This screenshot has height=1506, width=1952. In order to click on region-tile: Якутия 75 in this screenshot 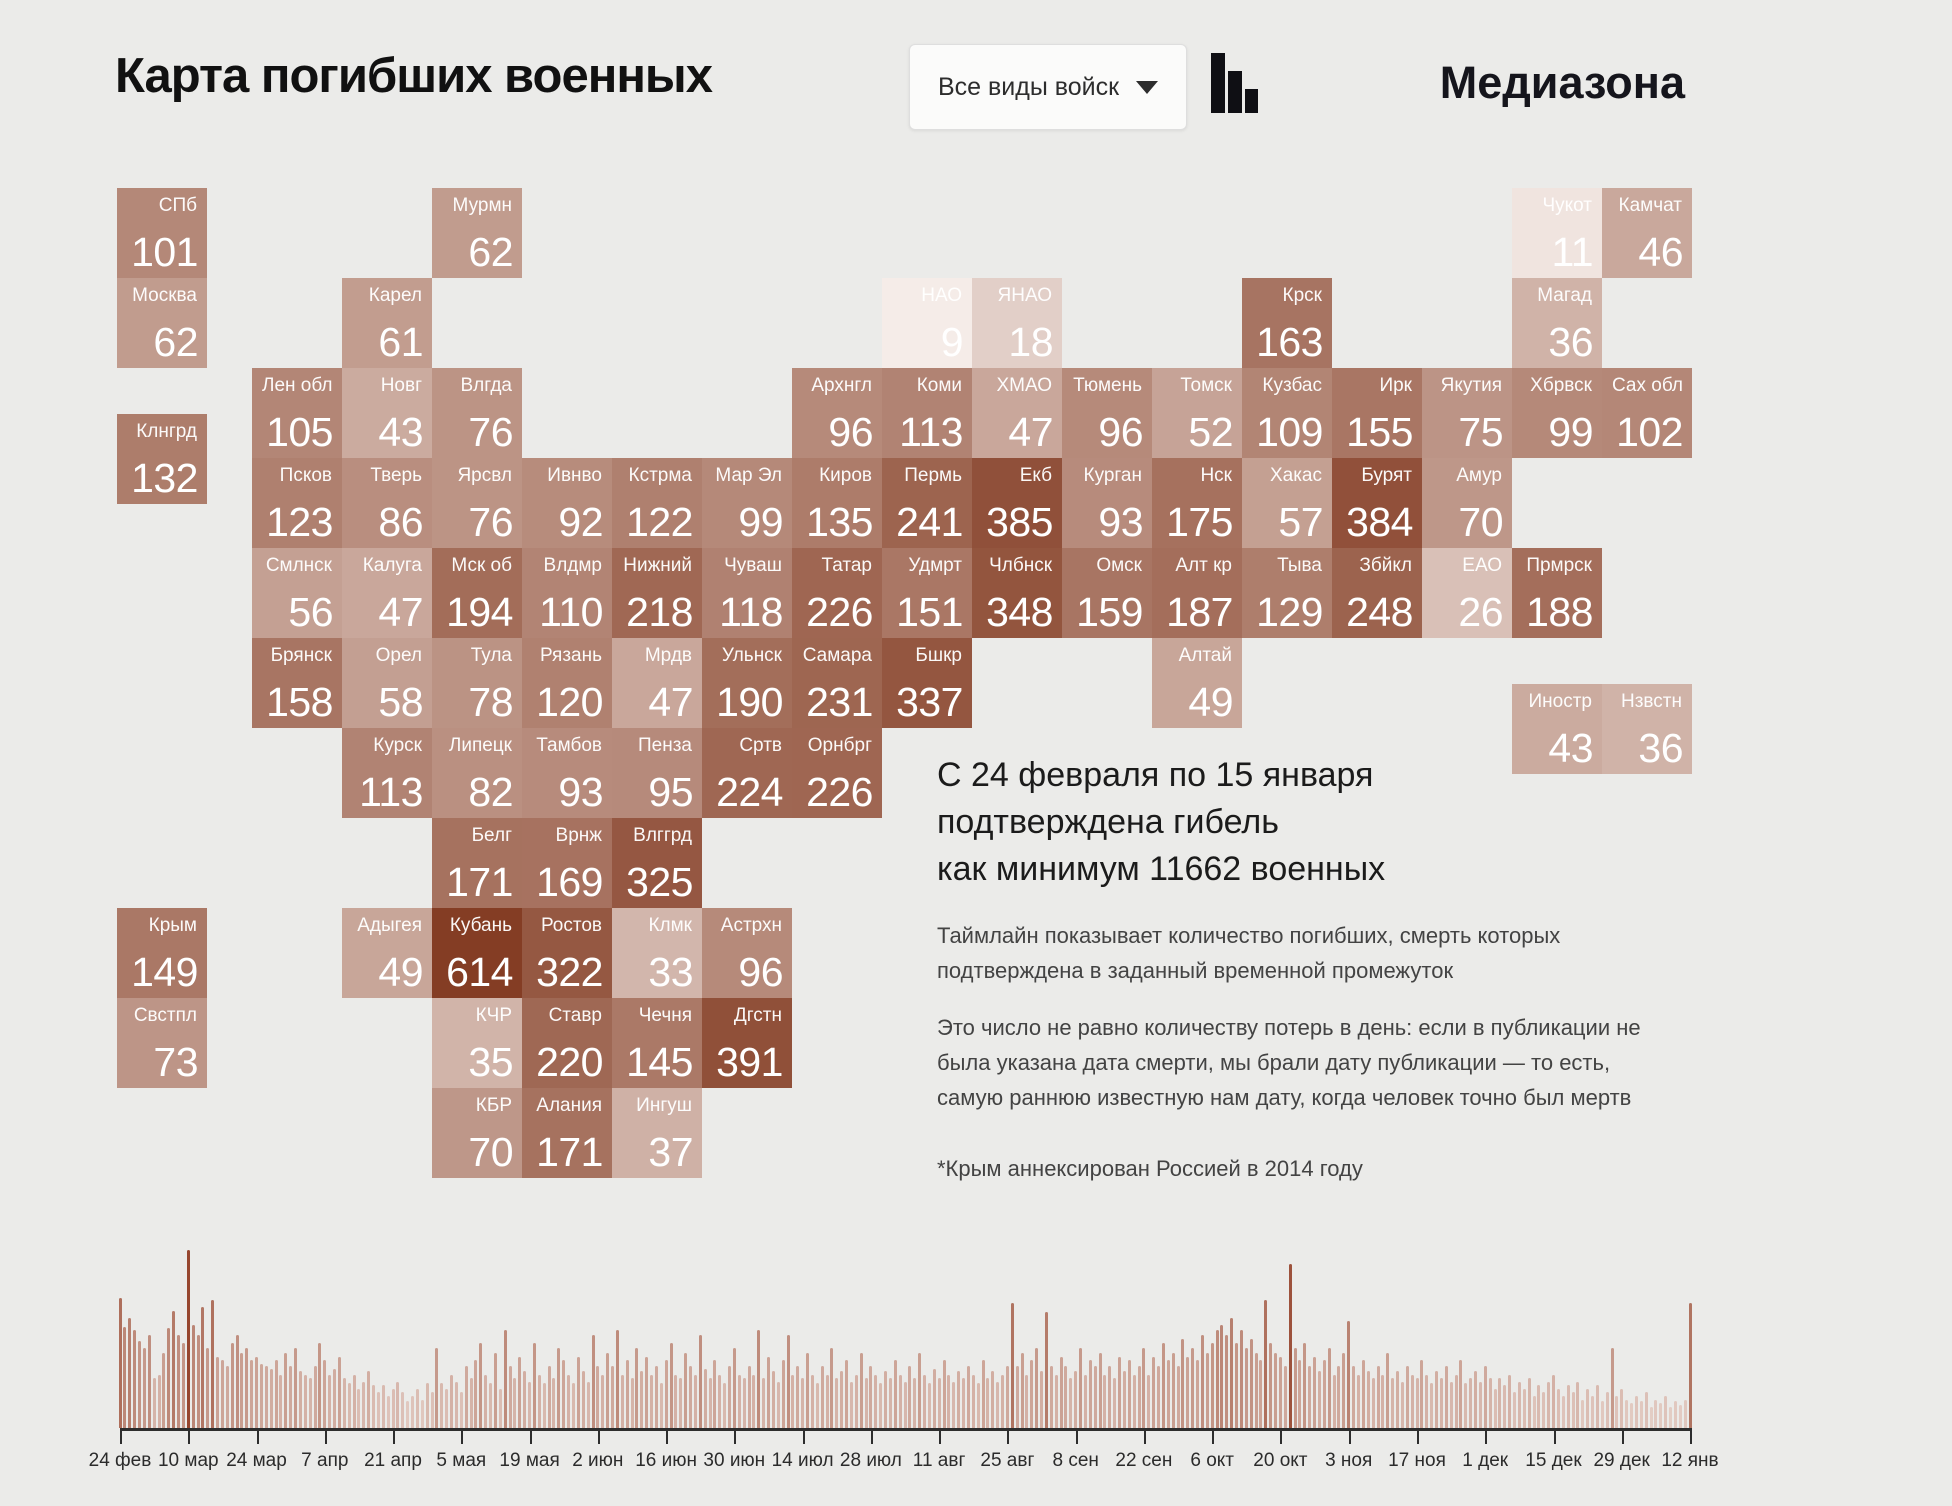, I will do `click(1467, 413)`.